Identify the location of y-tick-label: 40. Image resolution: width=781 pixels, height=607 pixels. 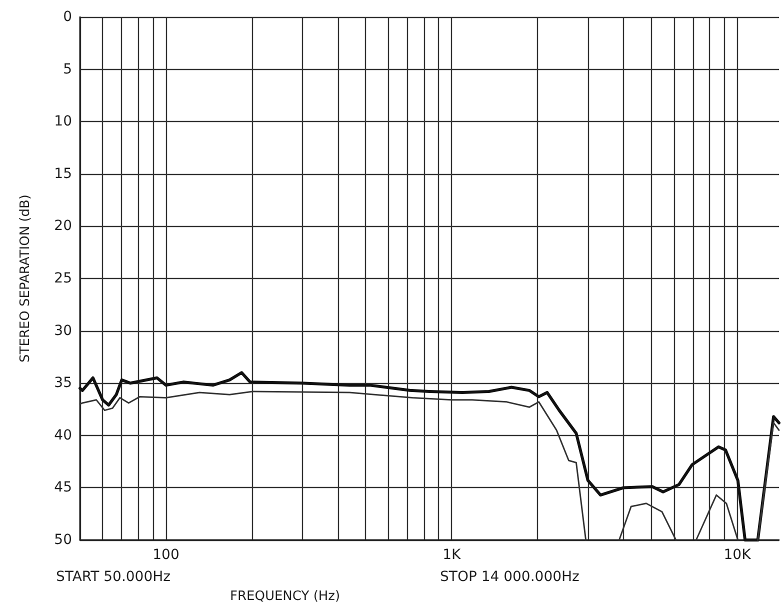
(63, 435).